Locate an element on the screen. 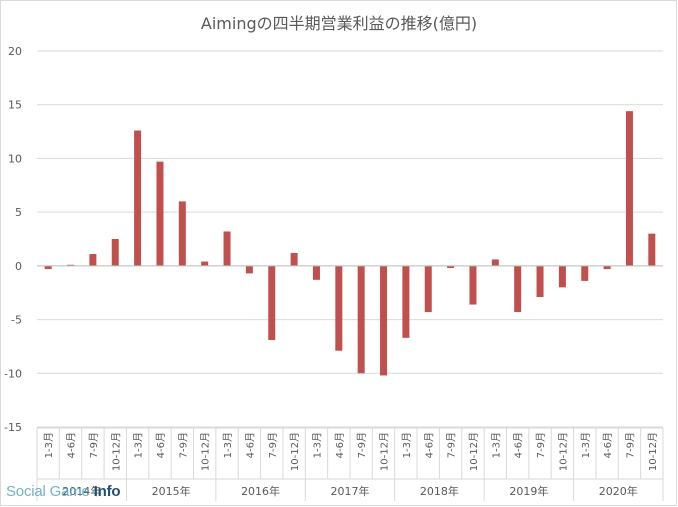 The image size is (678, 507). y-tick-label: 10 is located at coordinates (15, 158).